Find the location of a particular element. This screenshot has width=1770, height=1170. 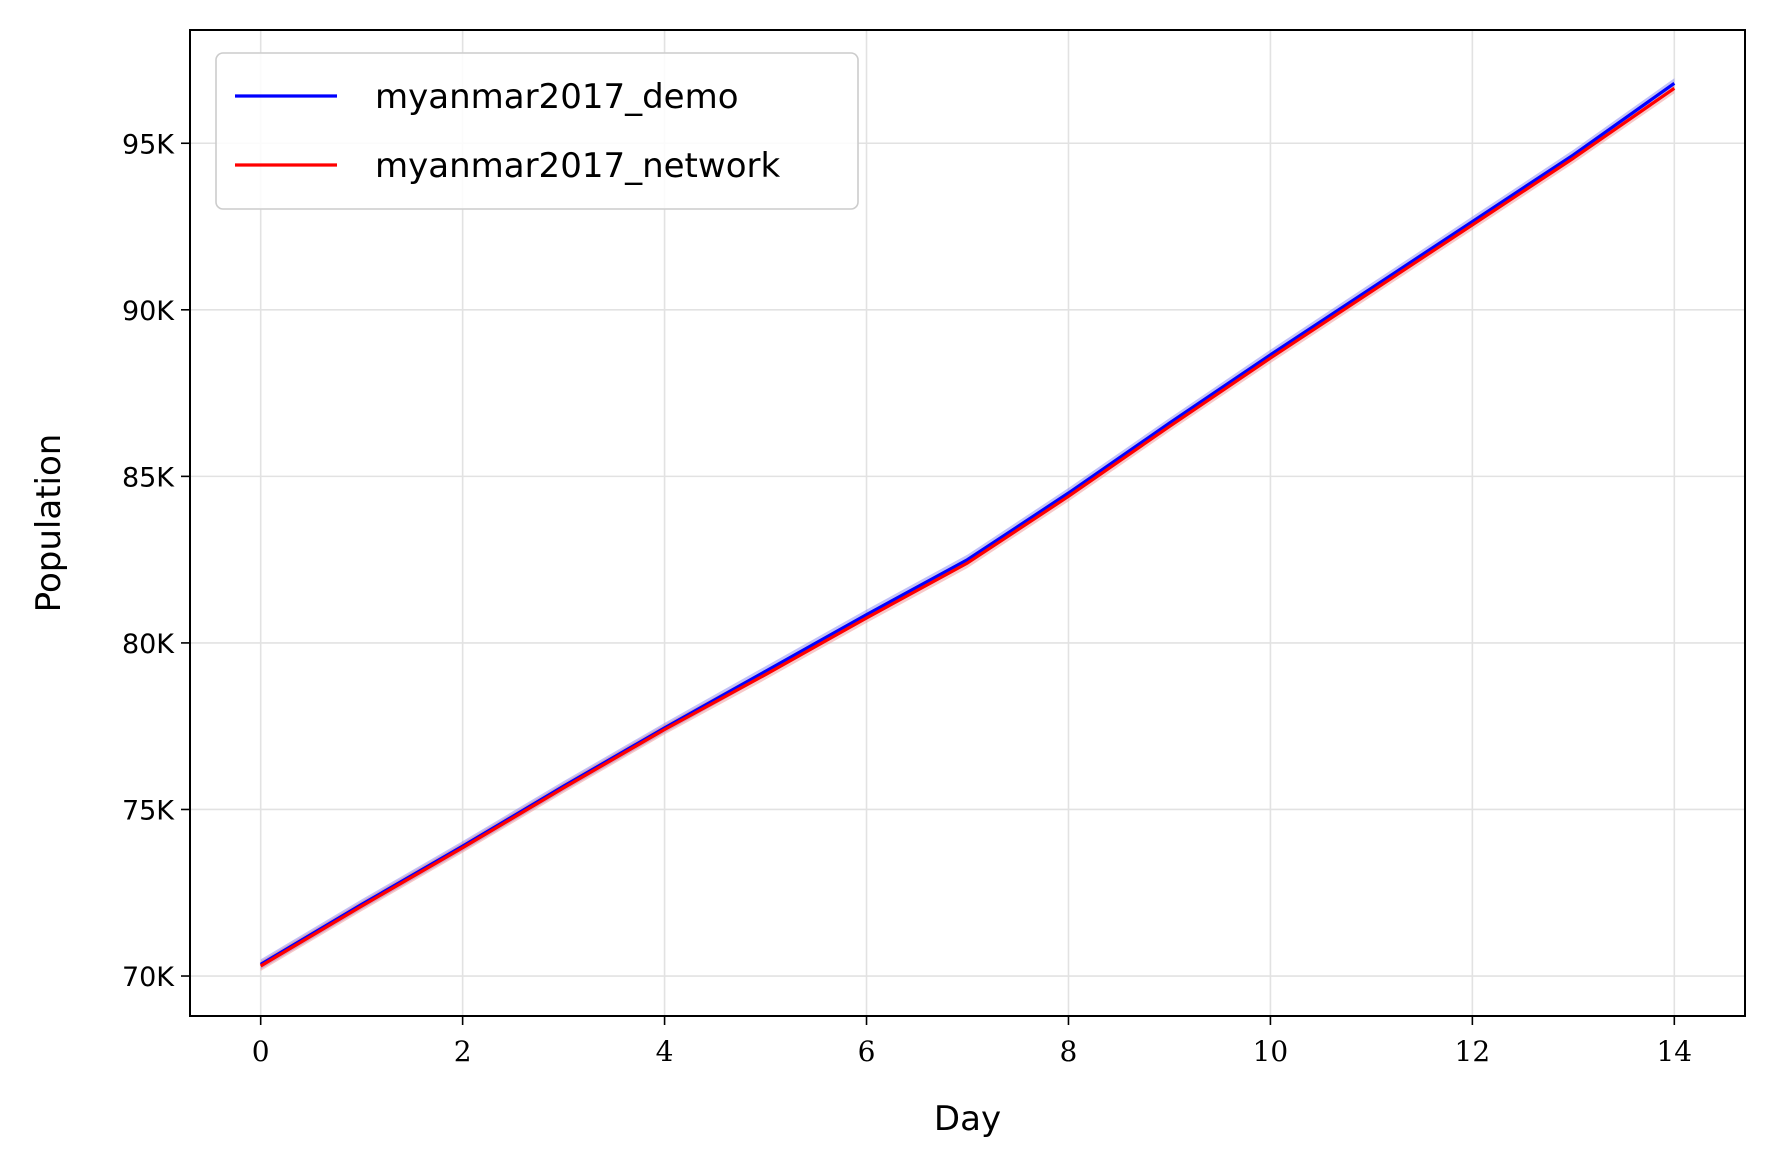

y-axis-ticks: 70K 75K 80K 85K 90K 95K is located at coordinates (156, 561).